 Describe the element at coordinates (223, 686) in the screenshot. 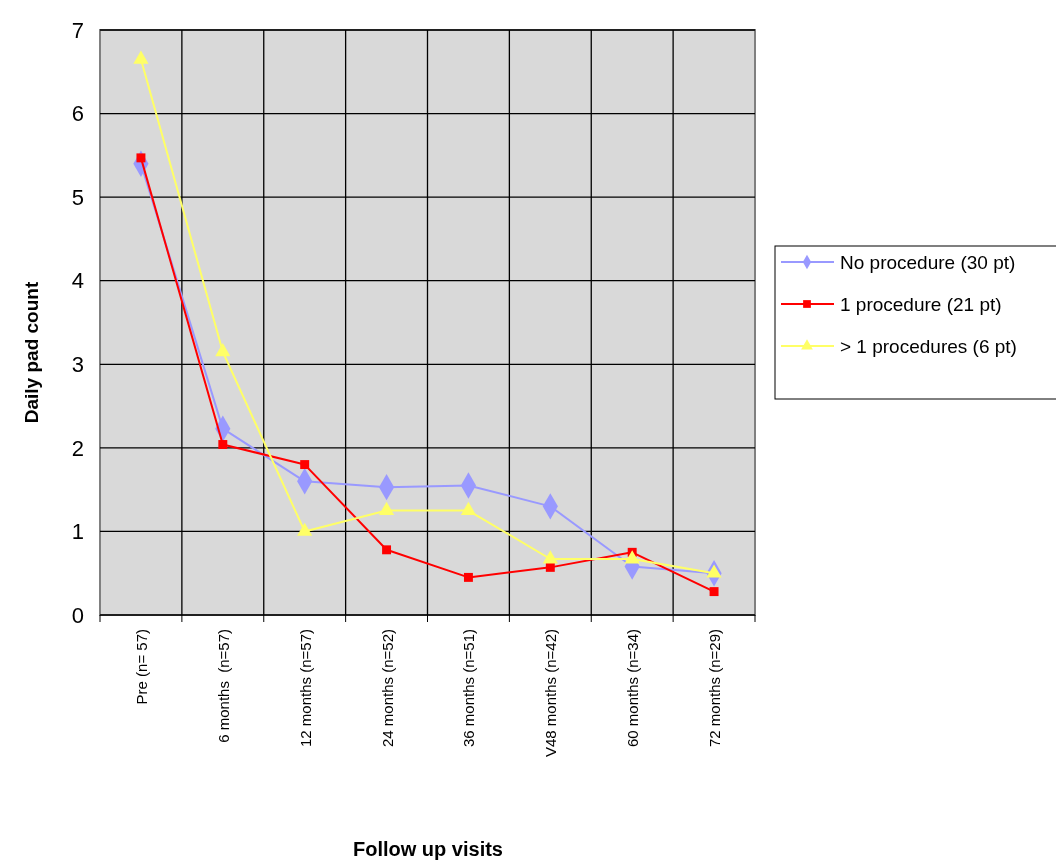

I see `x-tick-label: 6 months (n=57)` at that location.